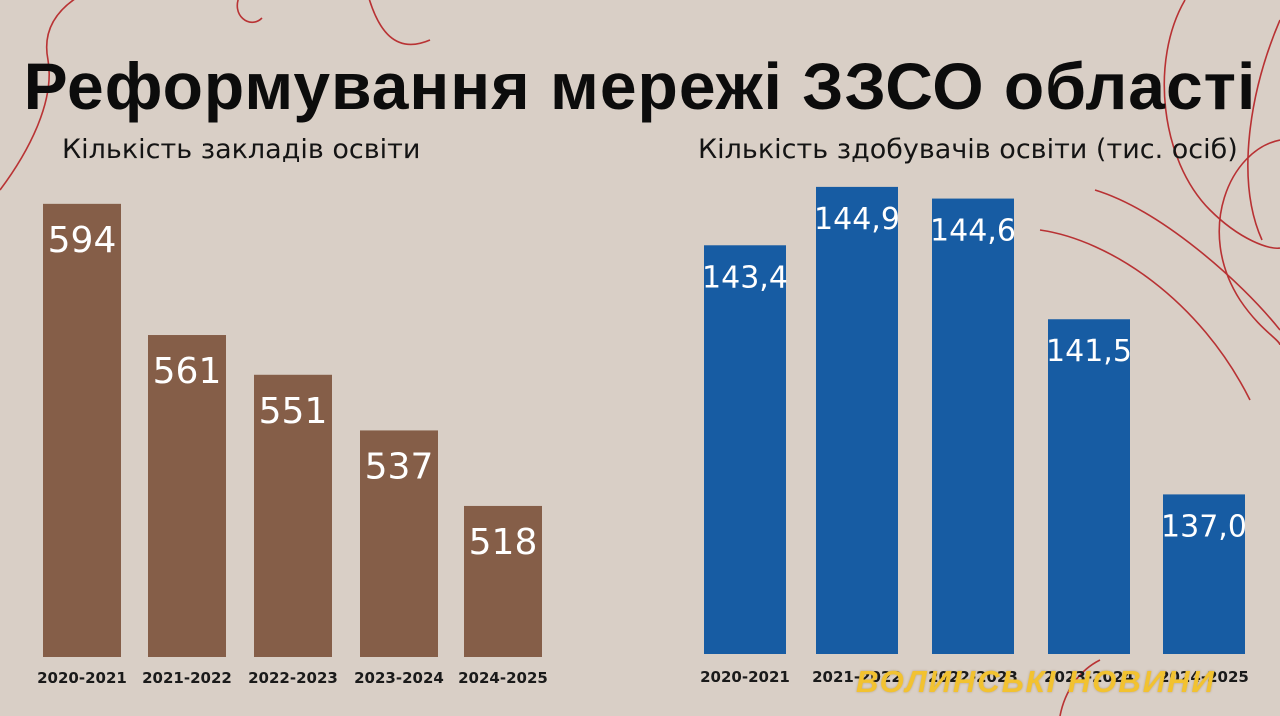 This screenshot has height=716, width=1280. What do you see at coordinates (1204, 574) in the screenshot?
I see `students-bar-2024-2025` at bounding box center [1204, 574].